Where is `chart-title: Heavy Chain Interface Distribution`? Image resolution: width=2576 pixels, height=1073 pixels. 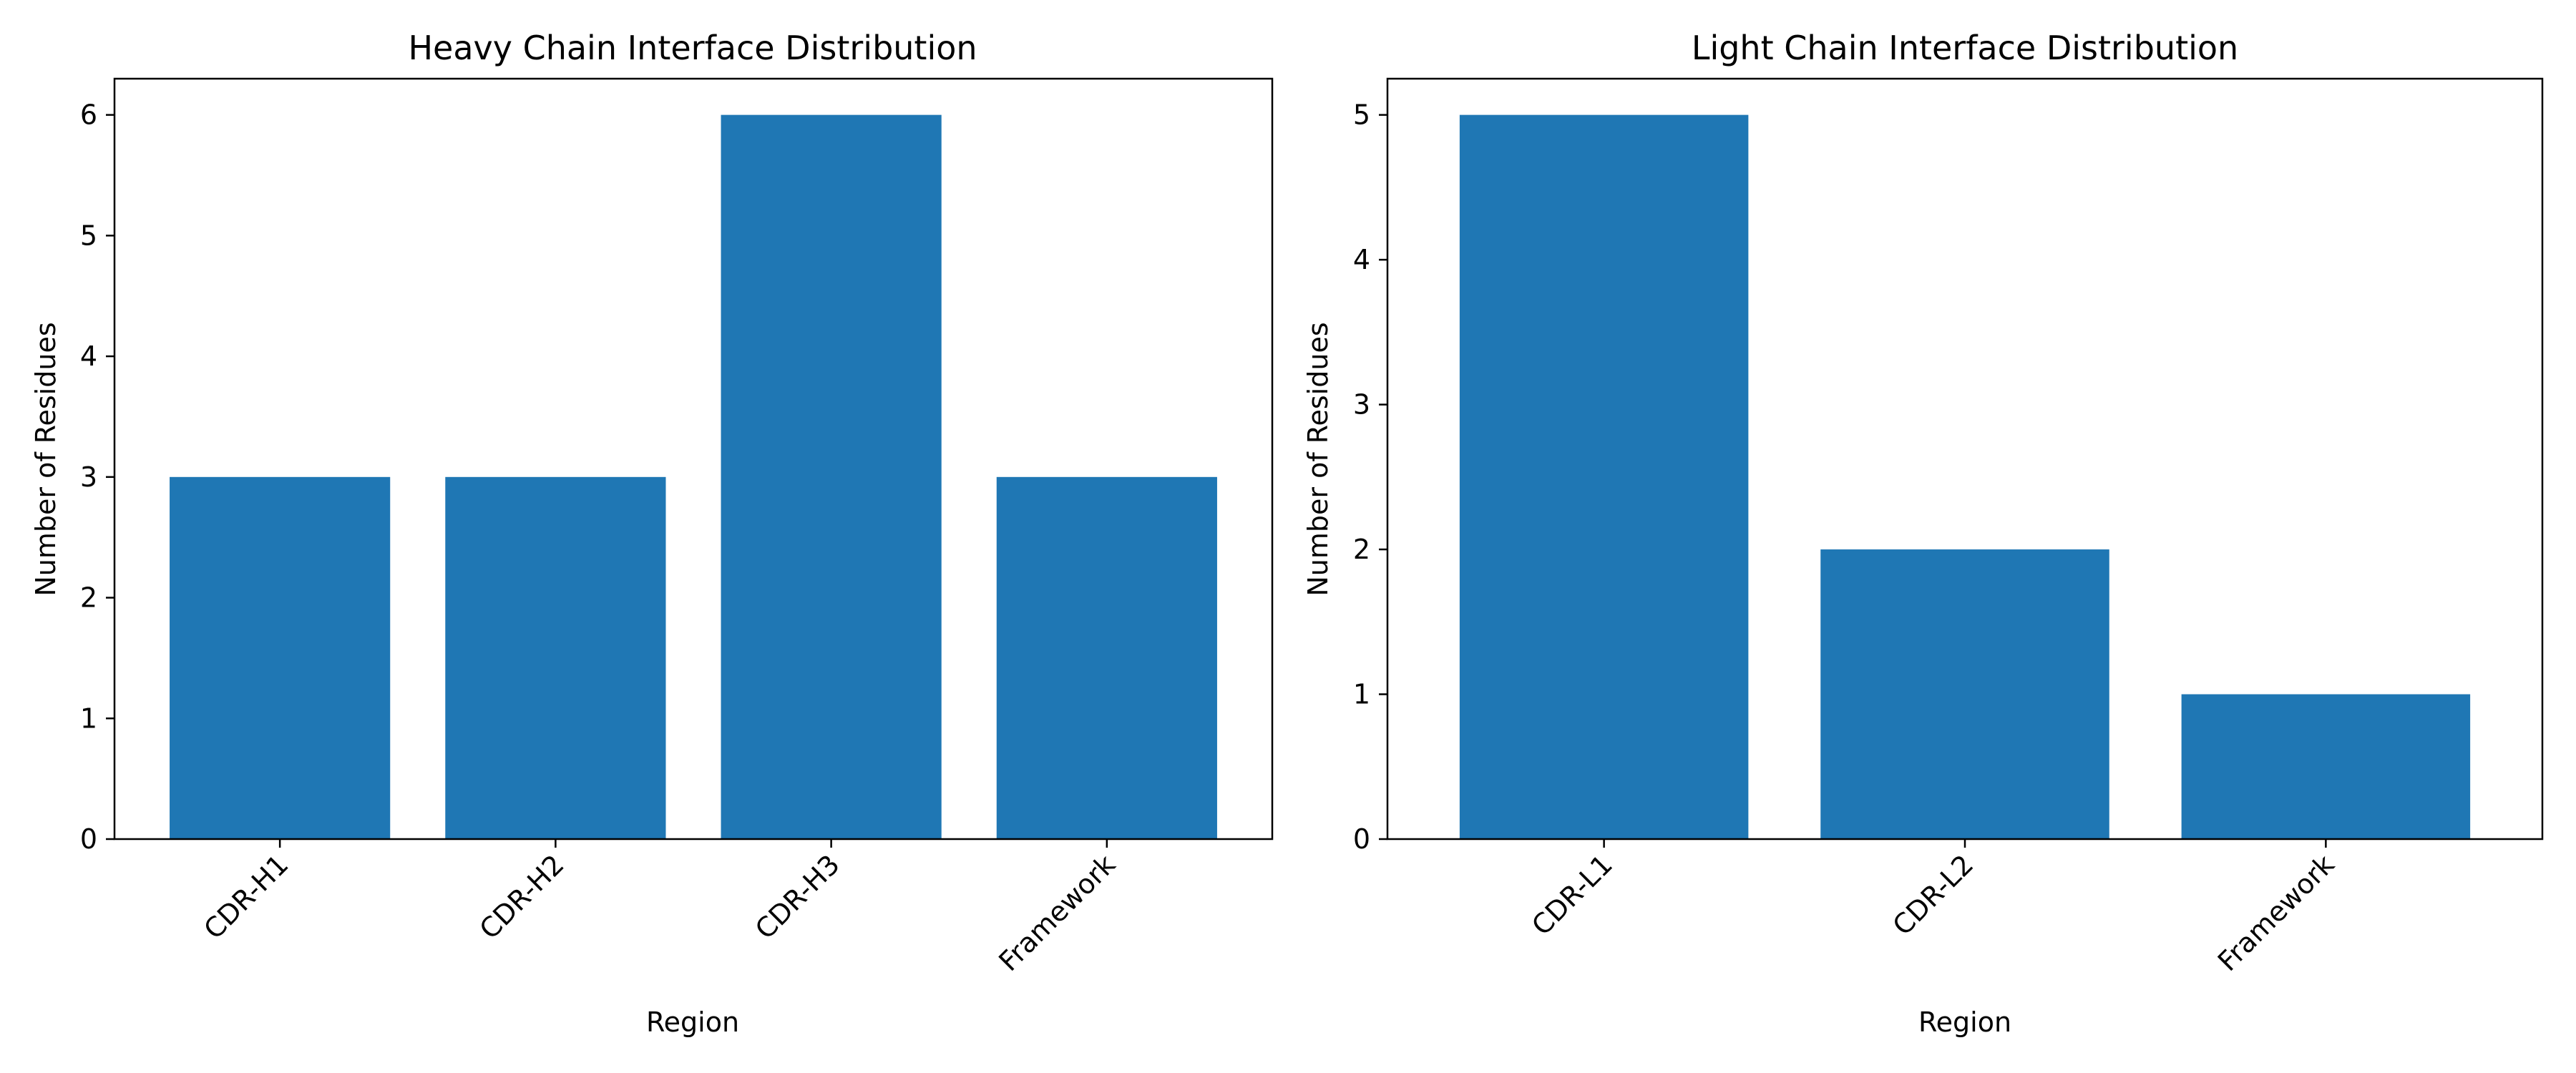 chart-title: Heavy Chain Interface Distribution is located at coordinates (692, 48).